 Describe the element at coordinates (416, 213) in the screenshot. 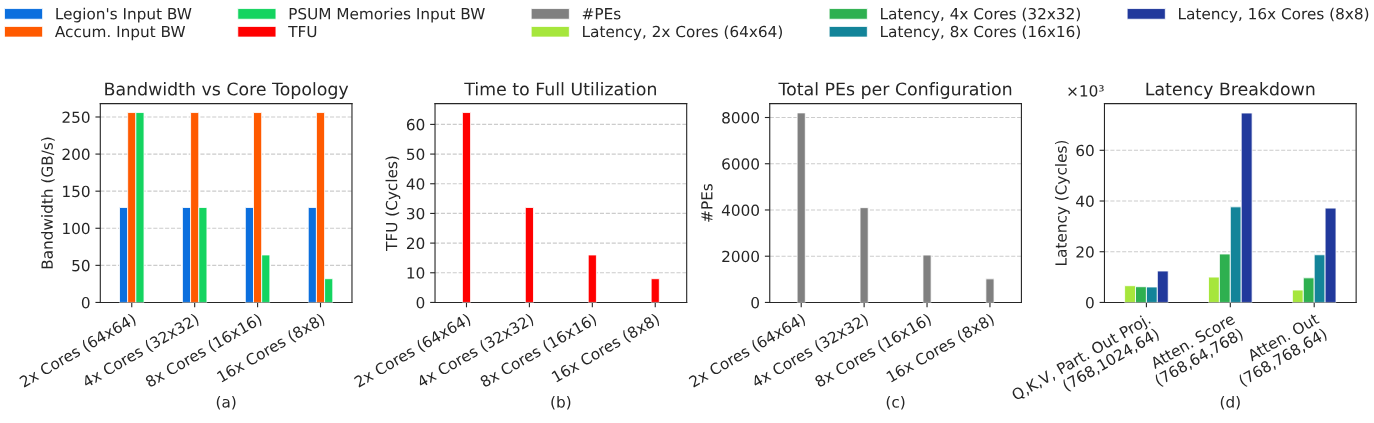

I see `y-tick-label: 30` at that location.